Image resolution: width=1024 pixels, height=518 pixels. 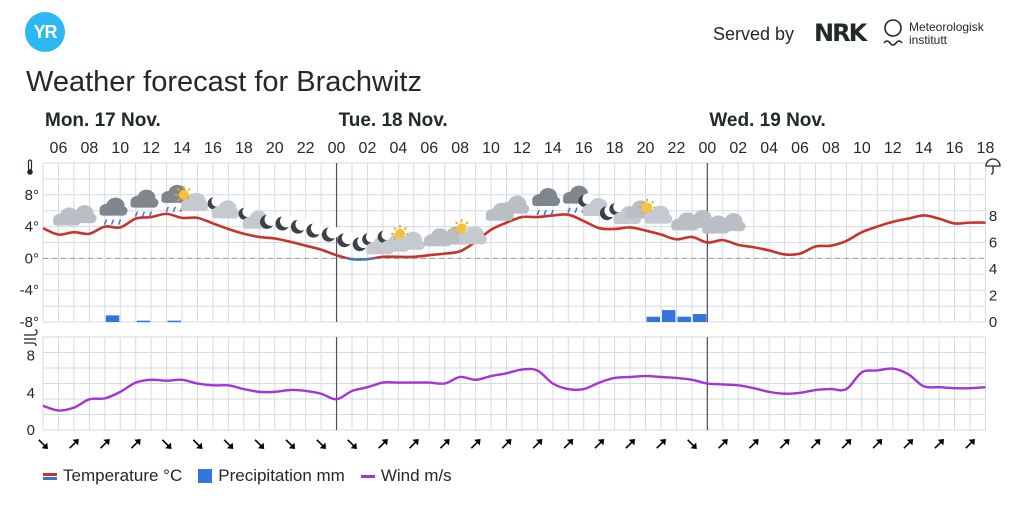 I want to click on temperature-tick-label: -8°, so click(x=29, y=322).